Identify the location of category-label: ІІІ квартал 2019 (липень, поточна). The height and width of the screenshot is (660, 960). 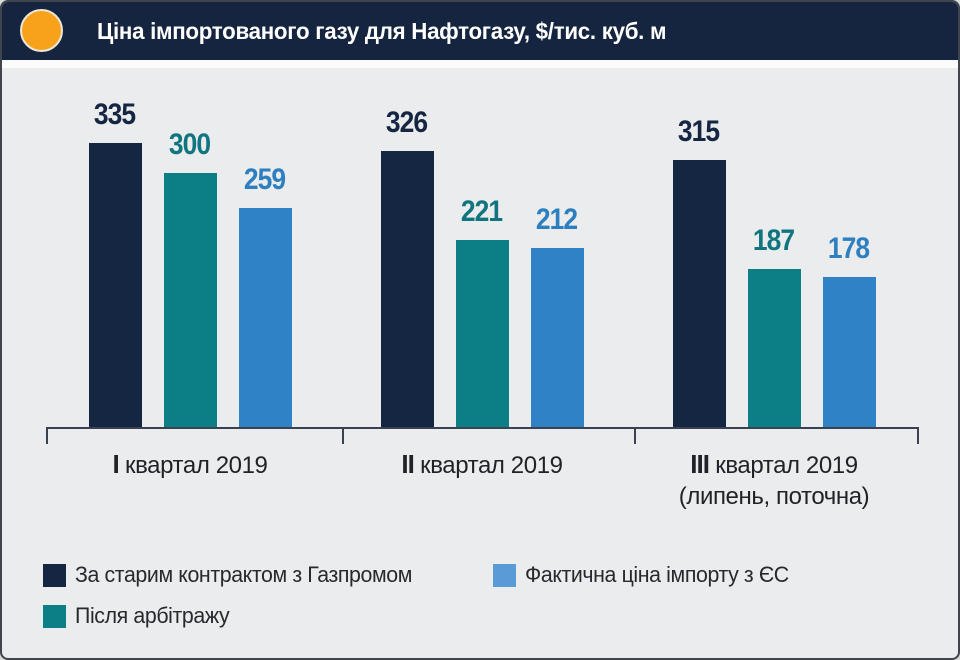
(774, 479).